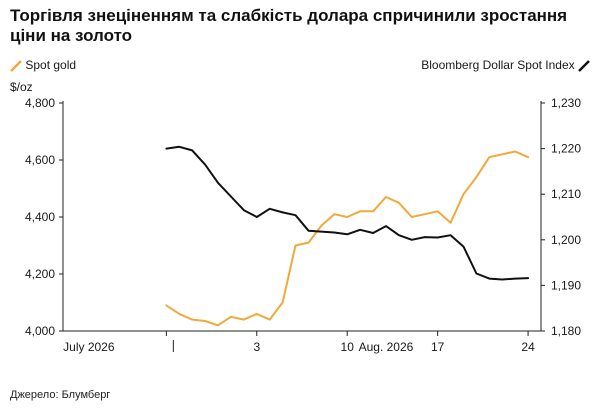 This screenshot has width=600, height=411. What do you see at coordinates (300, 66) in the screenshot?
I see `legend: Spot gold Bloomberg Dollar Spot Index` at bounding box center [300, 66].